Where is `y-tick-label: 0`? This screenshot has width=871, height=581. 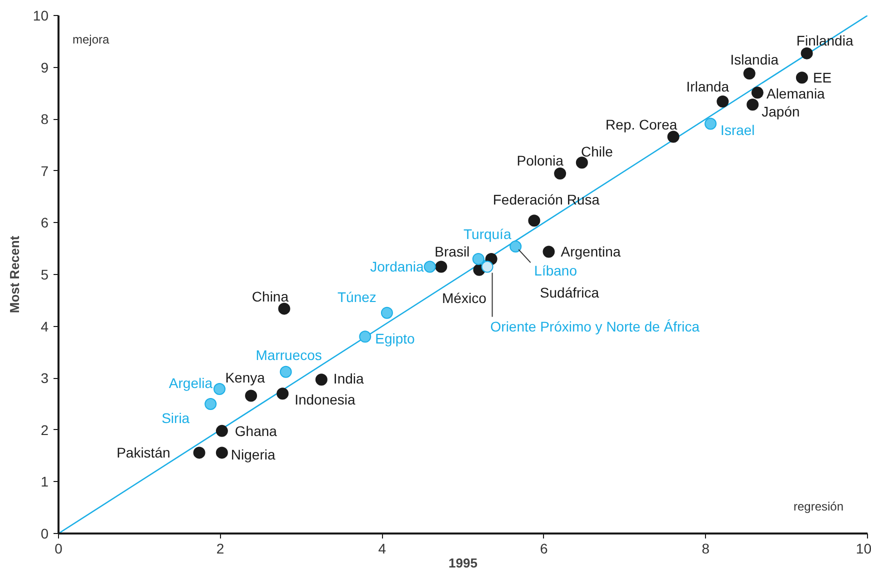
y-tick-label: 0 is located at coordinates (44, 534).